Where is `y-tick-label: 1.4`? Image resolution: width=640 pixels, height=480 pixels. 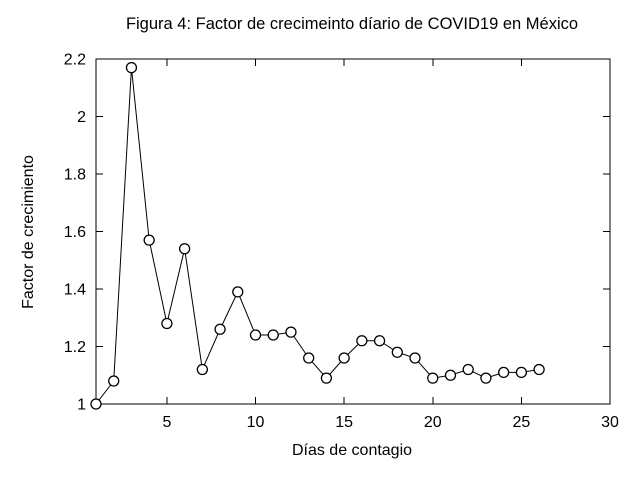
y-tick-label: 1.4 is located at coordinates (75, 290).